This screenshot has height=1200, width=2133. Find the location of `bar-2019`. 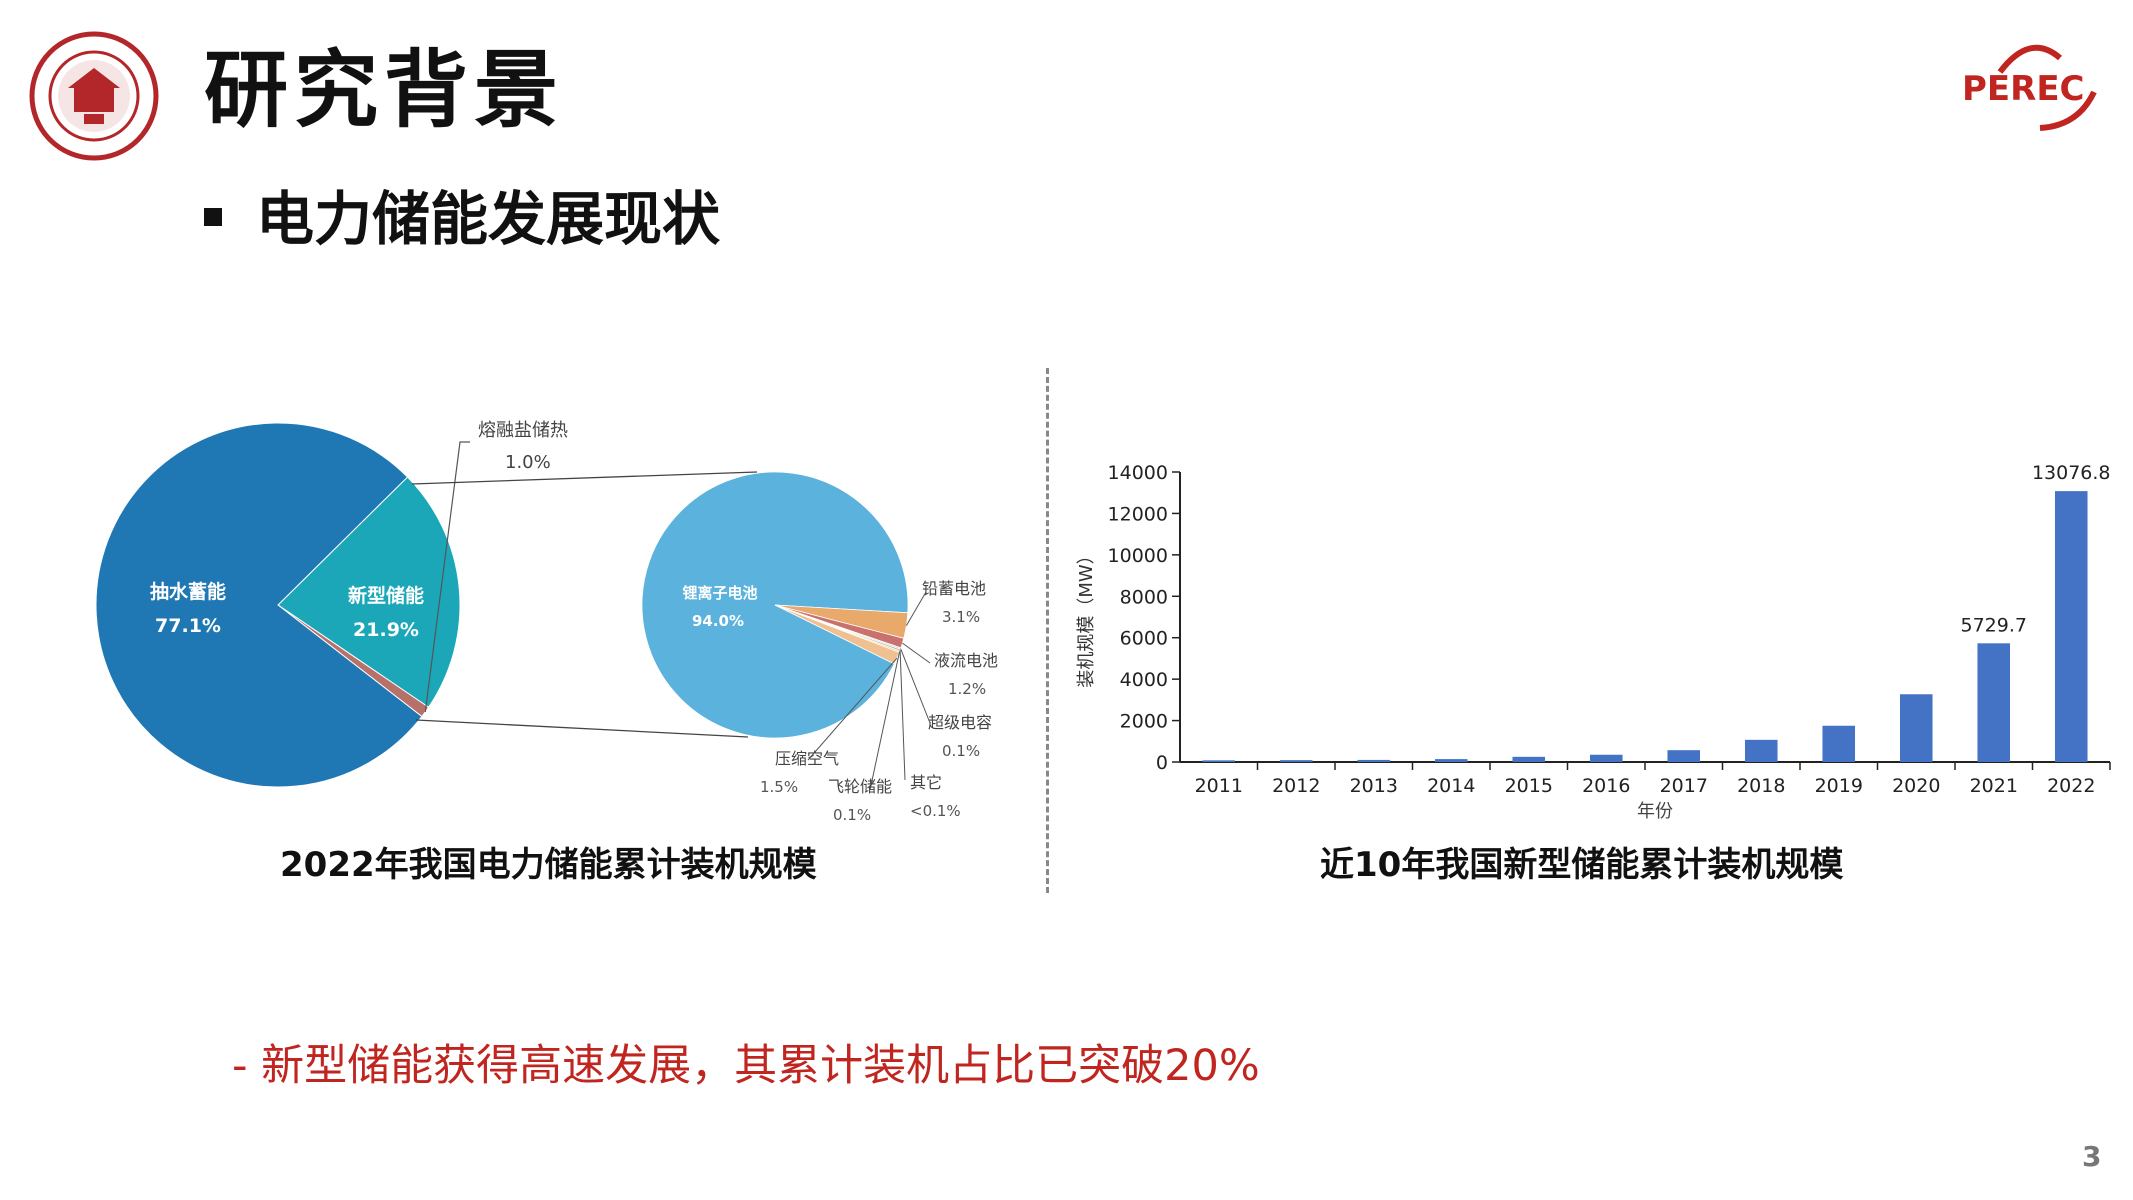

bar-2019 is located at coordinates (1839, 743).